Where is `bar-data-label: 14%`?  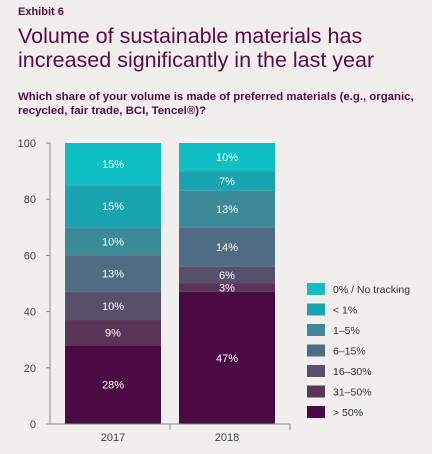 bar-data-label: 14% is located at coordinates (227, 248).